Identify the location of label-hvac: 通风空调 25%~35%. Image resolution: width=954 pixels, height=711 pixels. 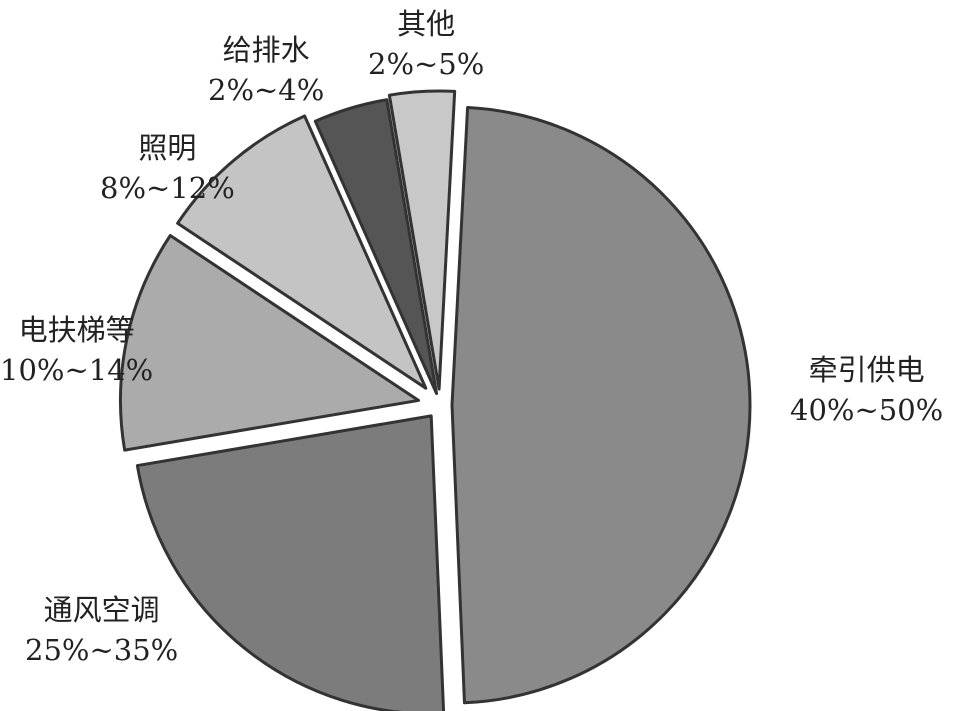
(101, 630).